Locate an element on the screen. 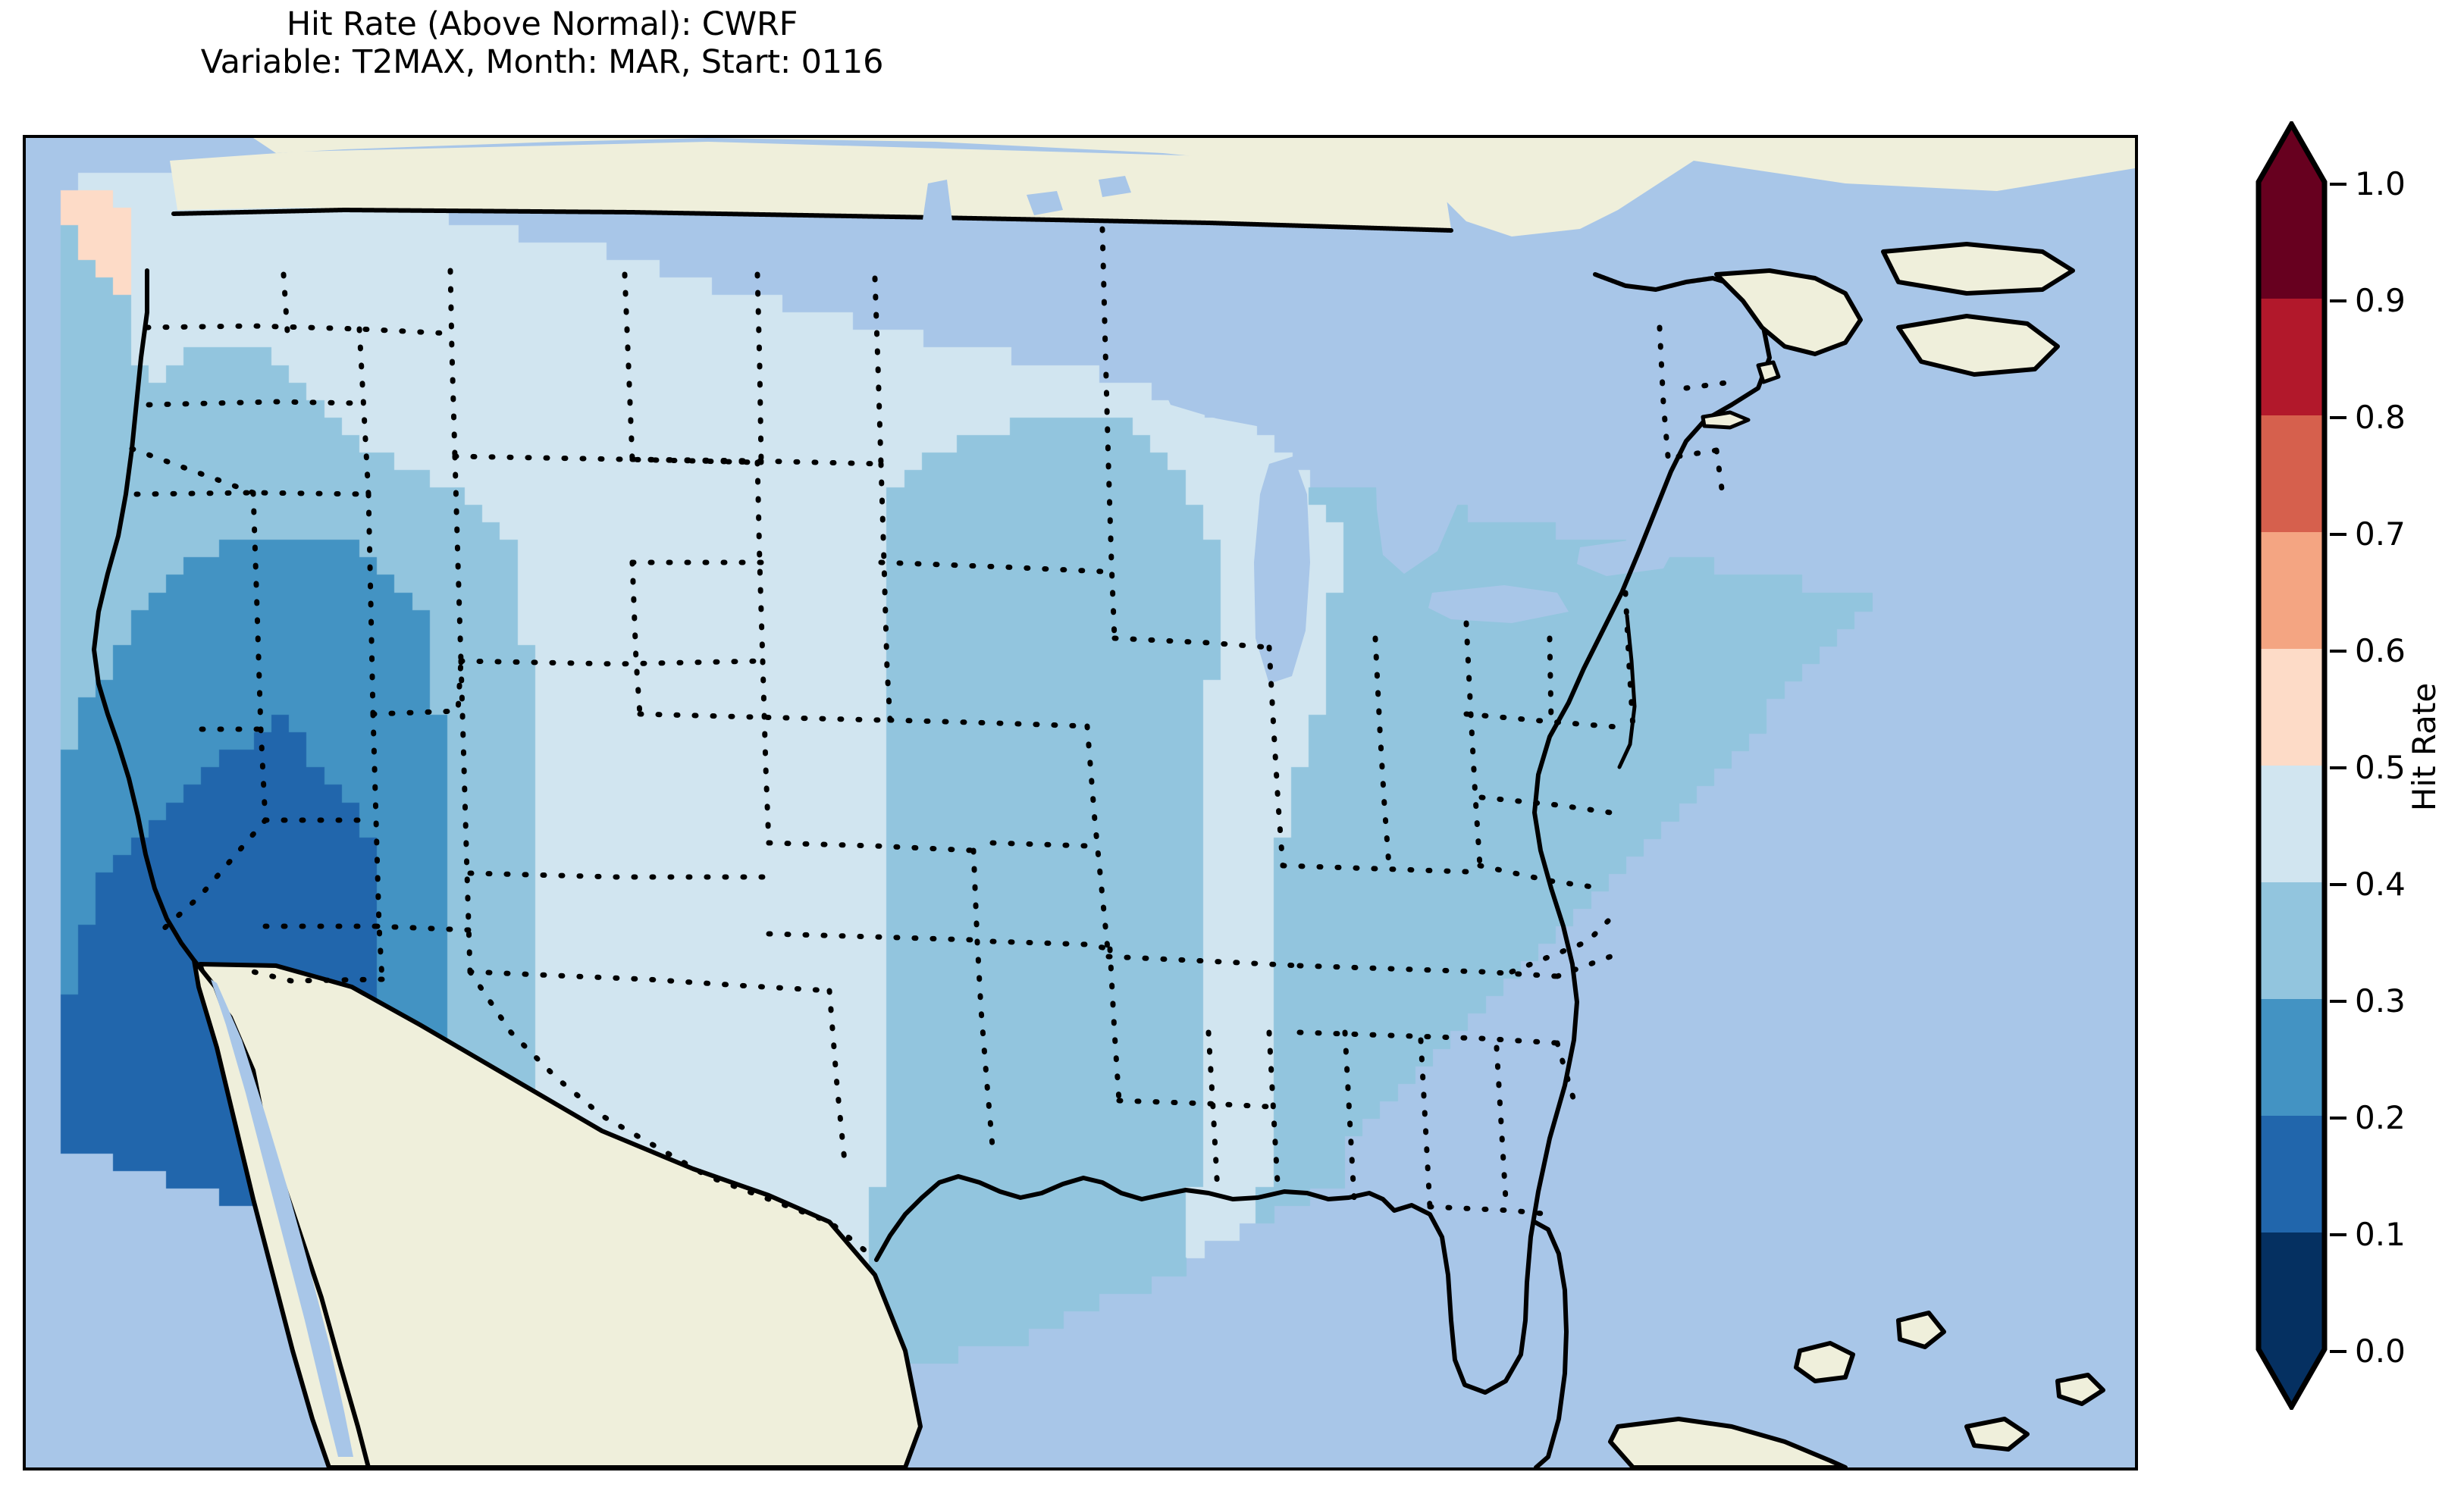  colorbar-tick: 0.1 is located at coordinates (2368, 1234).